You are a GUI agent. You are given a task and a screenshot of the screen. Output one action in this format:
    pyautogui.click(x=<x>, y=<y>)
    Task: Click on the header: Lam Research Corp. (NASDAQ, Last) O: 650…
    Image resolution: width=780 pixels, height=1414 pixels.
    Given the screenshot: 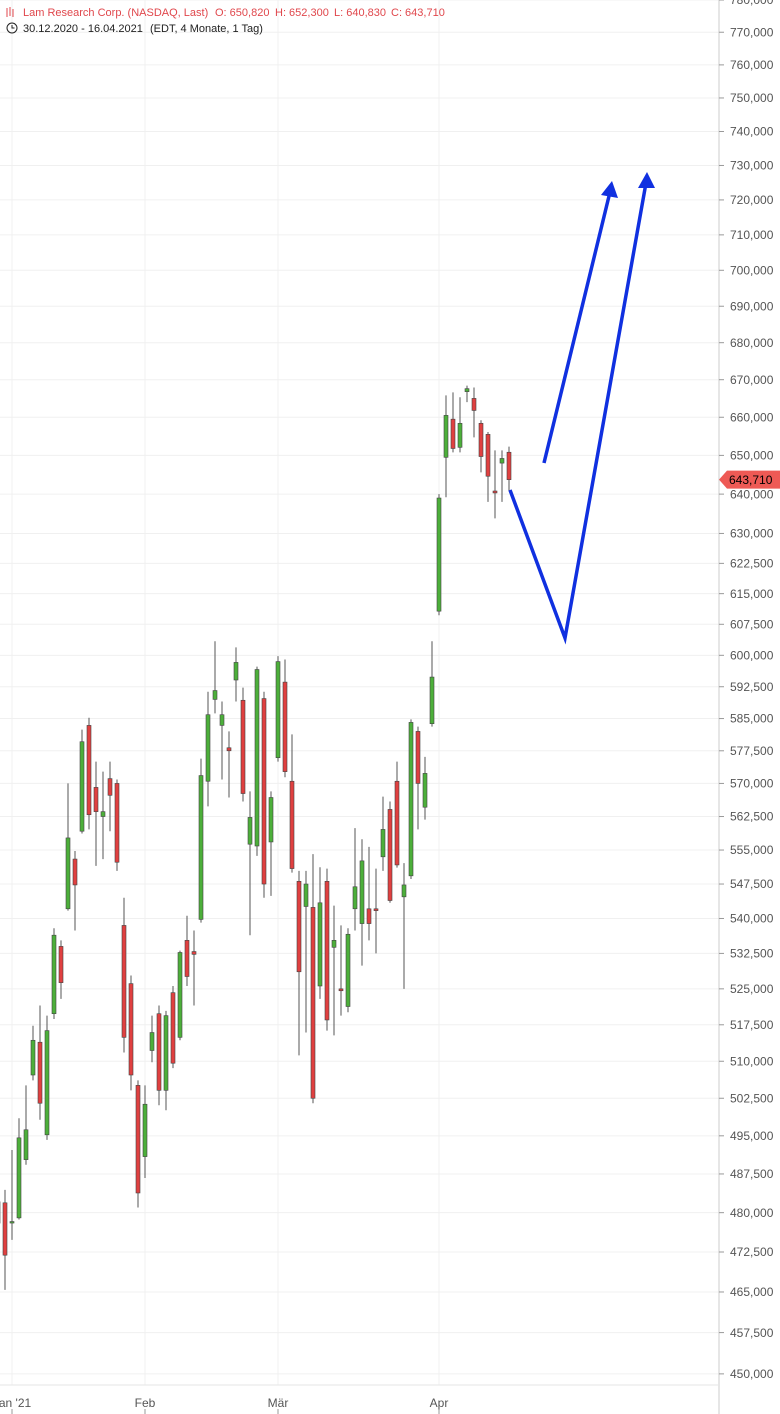 What is the action you would take?
    pyautogui.click(x=225, y=21)
    